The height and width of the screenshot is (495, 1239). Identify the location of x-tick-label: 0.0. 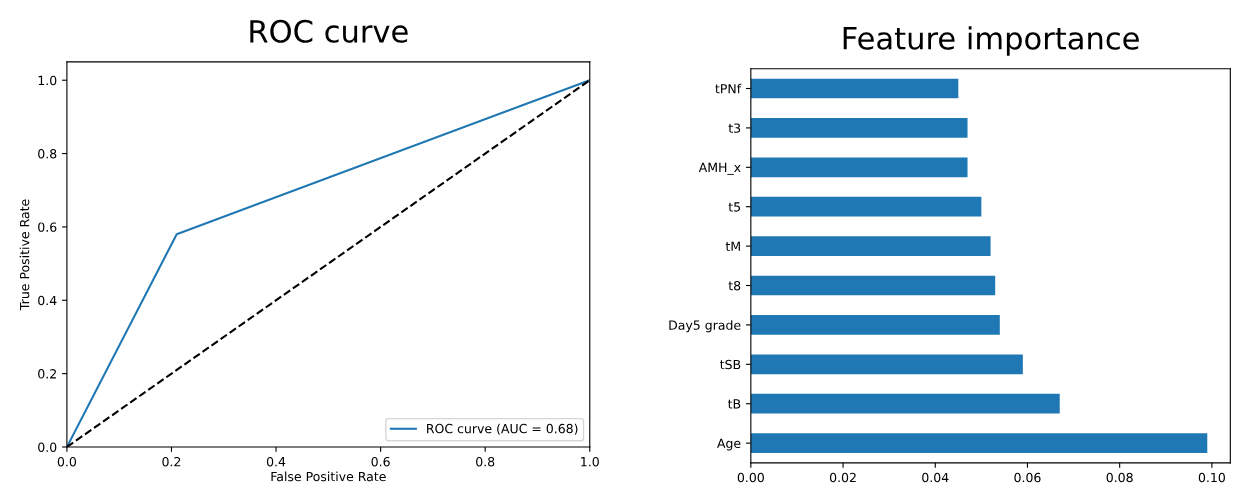
(67, 461).